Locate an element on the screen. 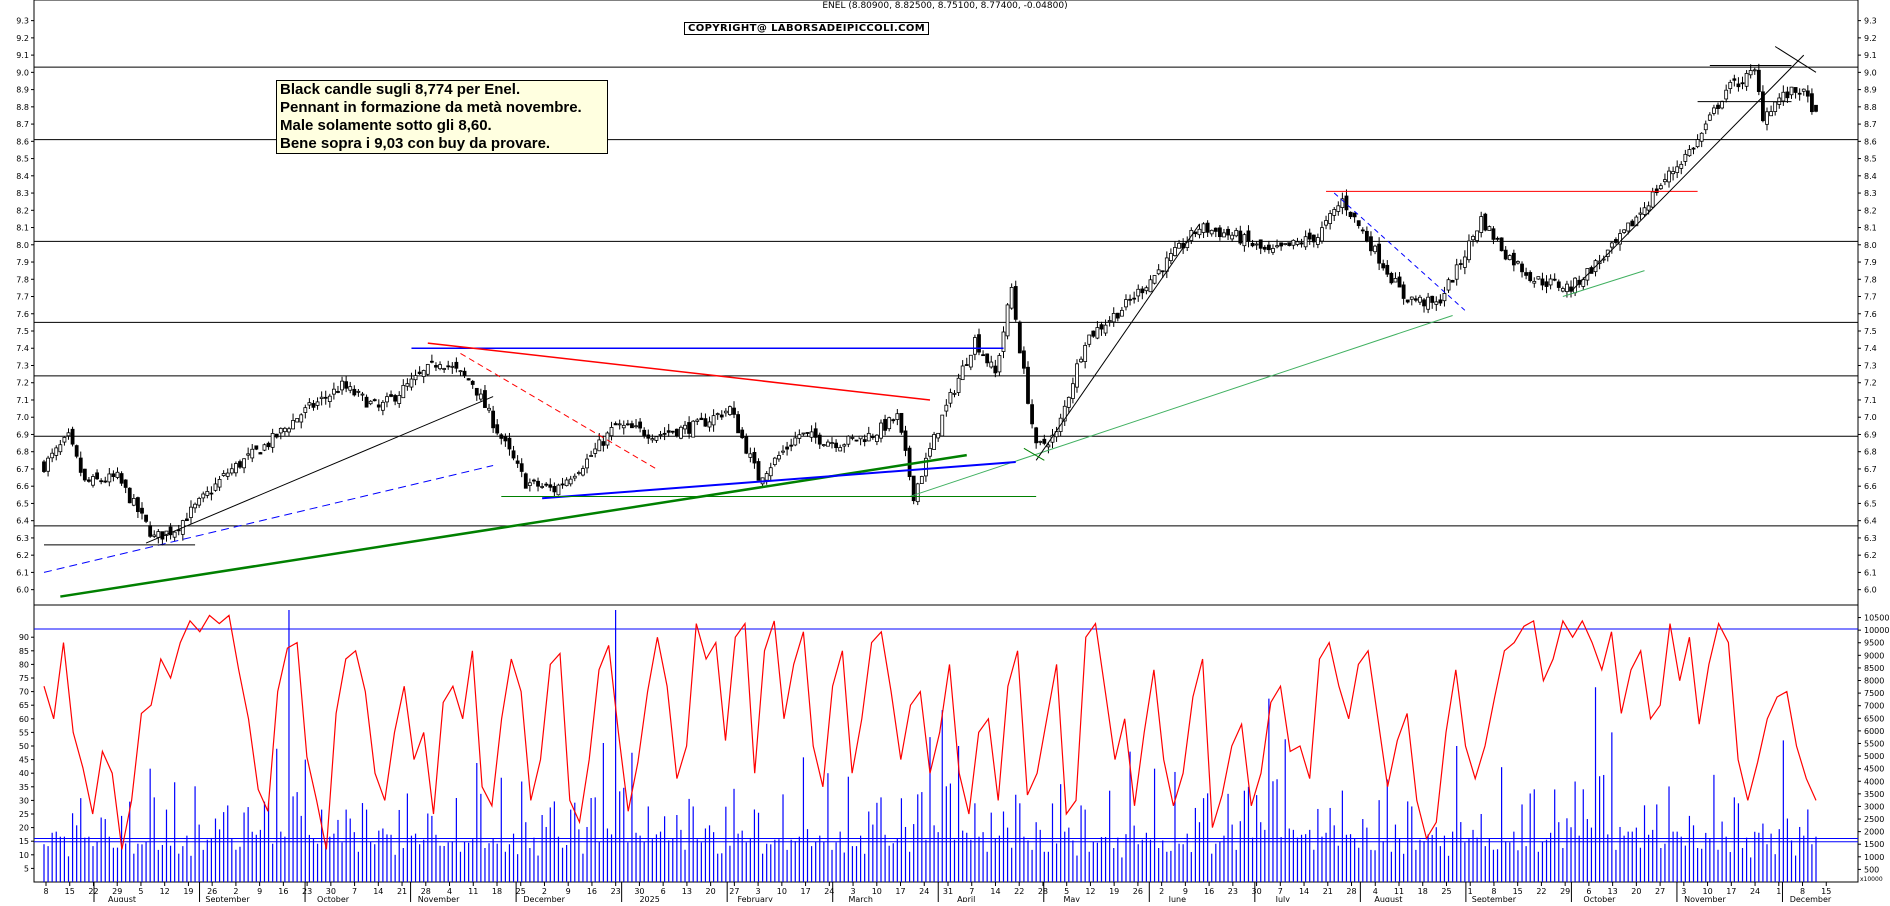 This screenshot has height=906, width=1890. price-tick-label-right: 8.8 is located at coordinates (1870, 107).